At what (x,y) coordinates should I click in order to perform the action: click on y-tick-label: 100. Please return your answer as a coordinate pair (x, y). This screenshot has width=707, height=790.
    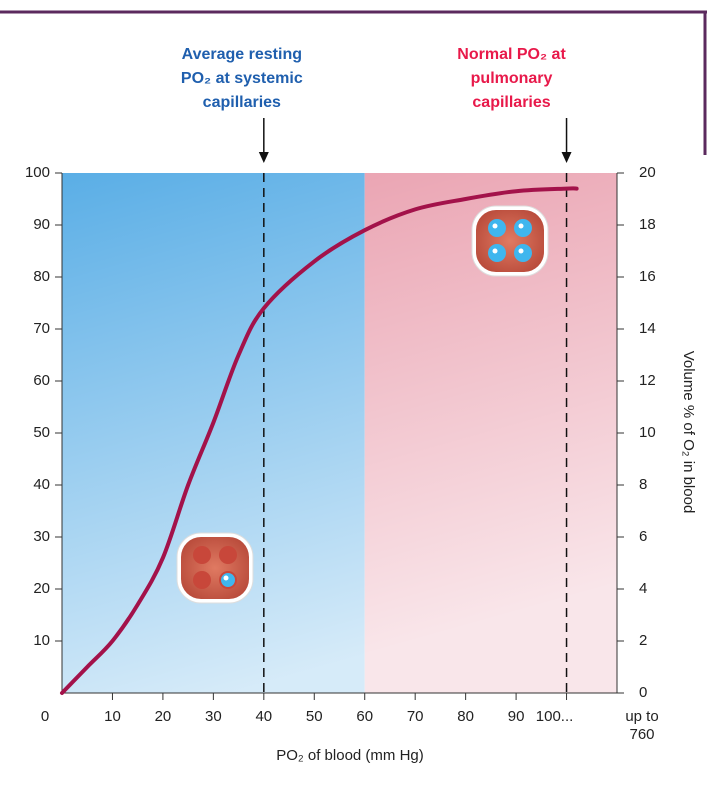
    Looking at the image, I should click on (37, 172).